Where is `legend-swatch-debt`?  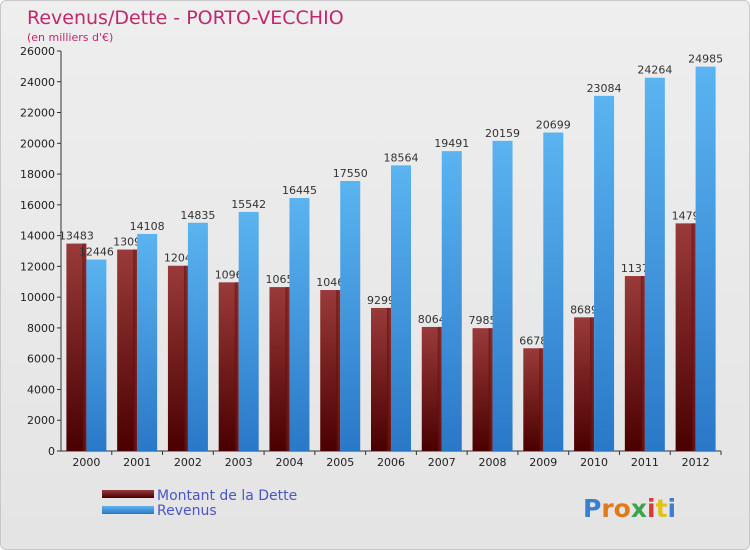
legend-swatch-debt is located at coordinates (128, 494).